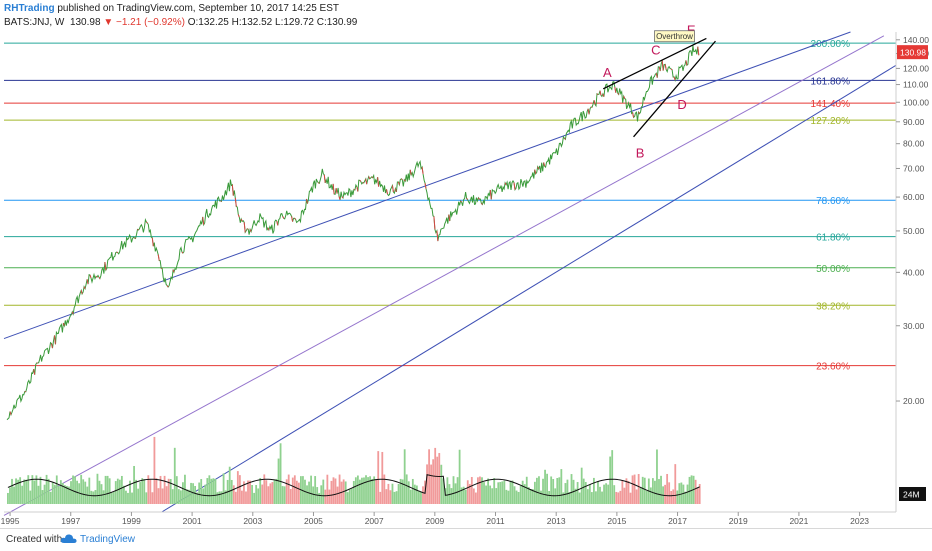 The height and width of the screenshot is (551, 932). Describe the element at coordinates (677, 521) in the screenshot. I see `time-axis-label: 2017` at that location.